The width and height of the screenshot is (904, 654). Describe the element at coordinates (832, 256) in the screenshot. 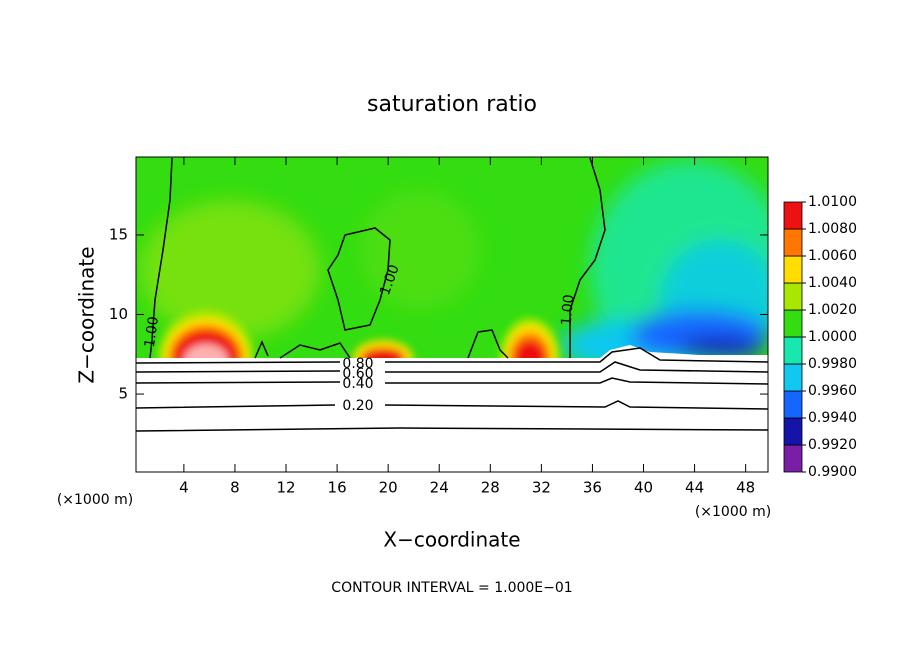

I see `colorbar-label: 1.0060` at that location.